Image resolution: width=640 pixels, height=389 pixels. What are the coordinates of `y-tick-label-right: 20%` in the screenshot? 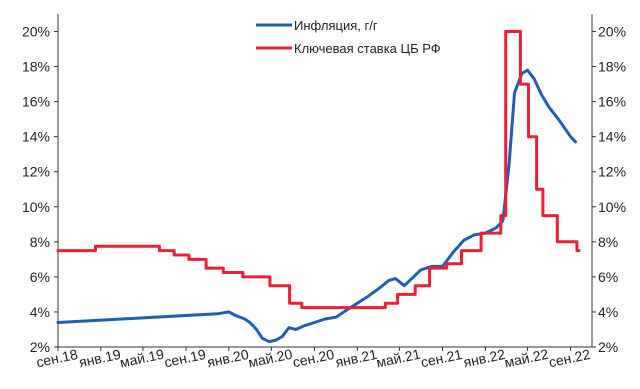 It's located at (612, 32).